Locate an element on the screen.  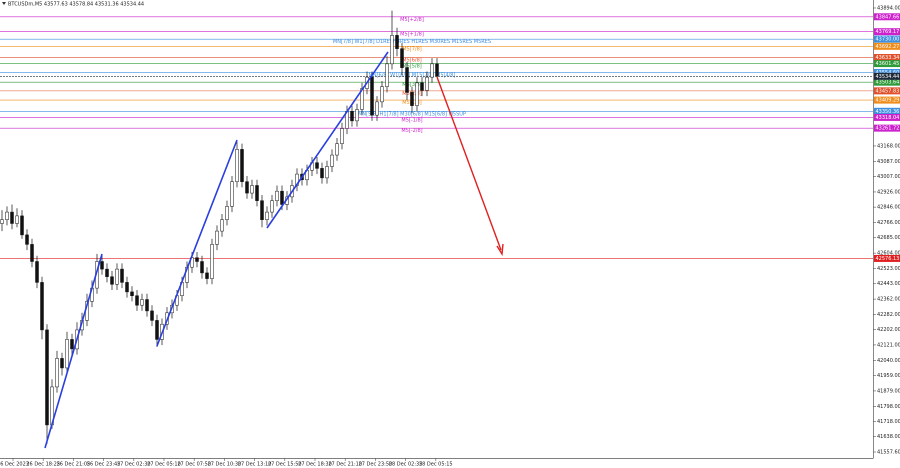
y-tick-label: 41959.00 is located at coordinates (888, 376).